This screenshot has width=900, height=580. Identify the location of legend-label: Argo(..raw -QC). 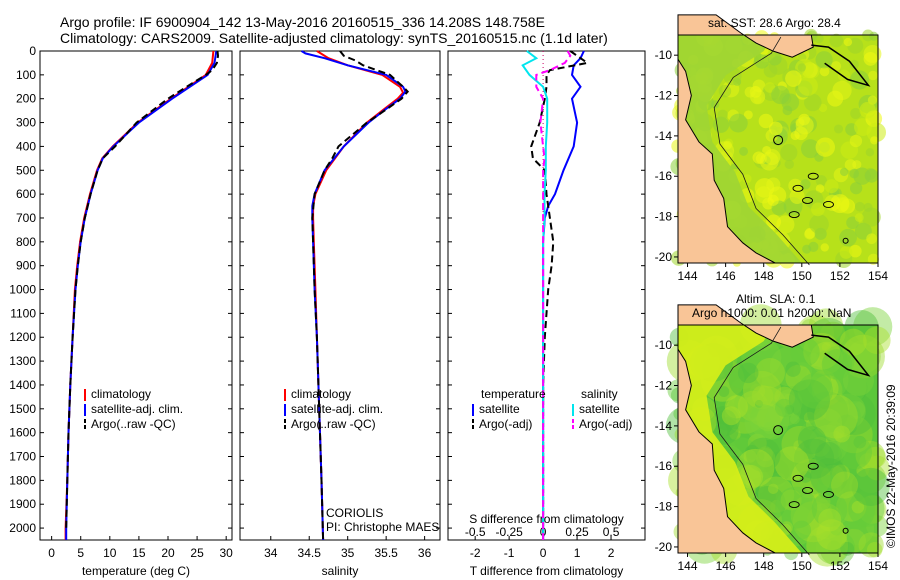
(333, 424).